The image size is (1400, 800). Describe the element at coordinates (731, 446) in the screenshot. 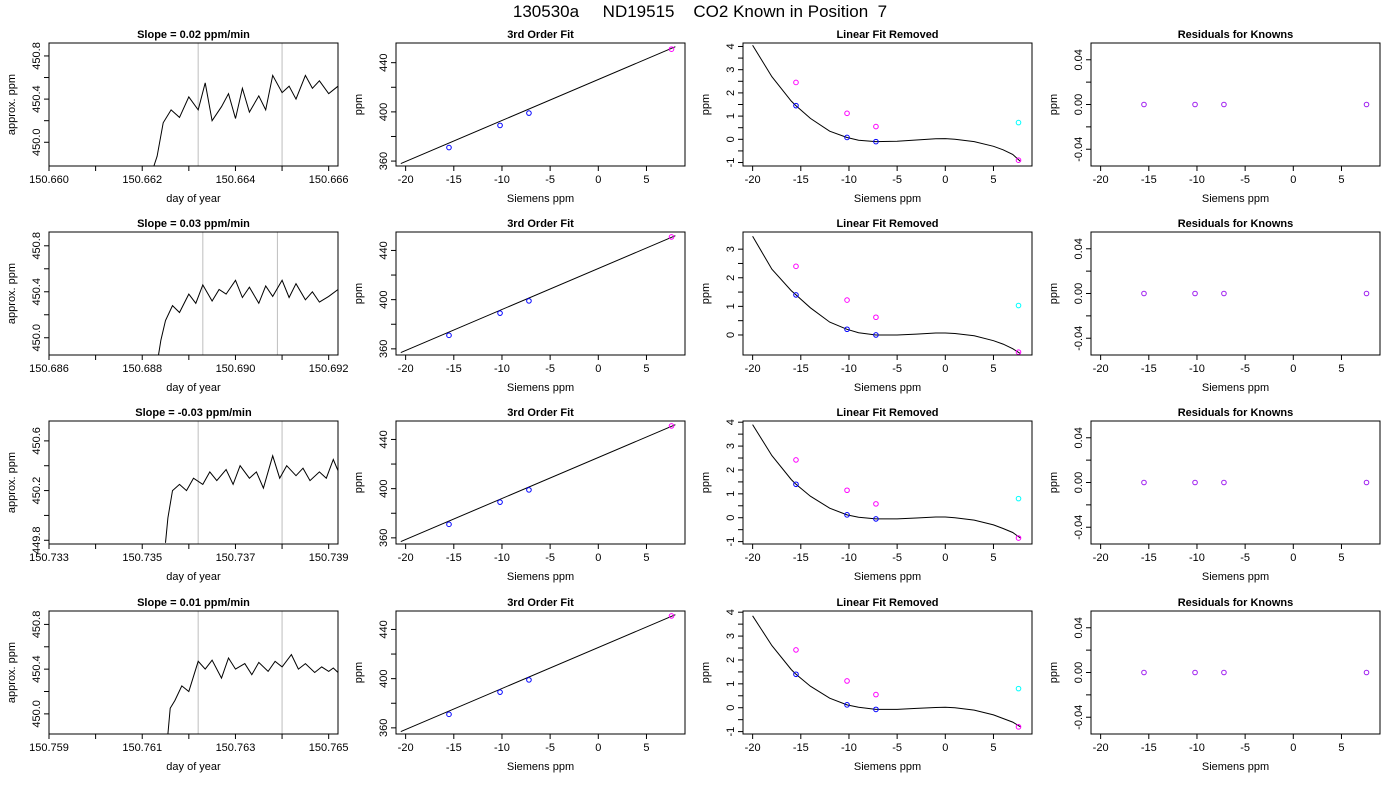

I see `y-tick-label: 3` at that location.